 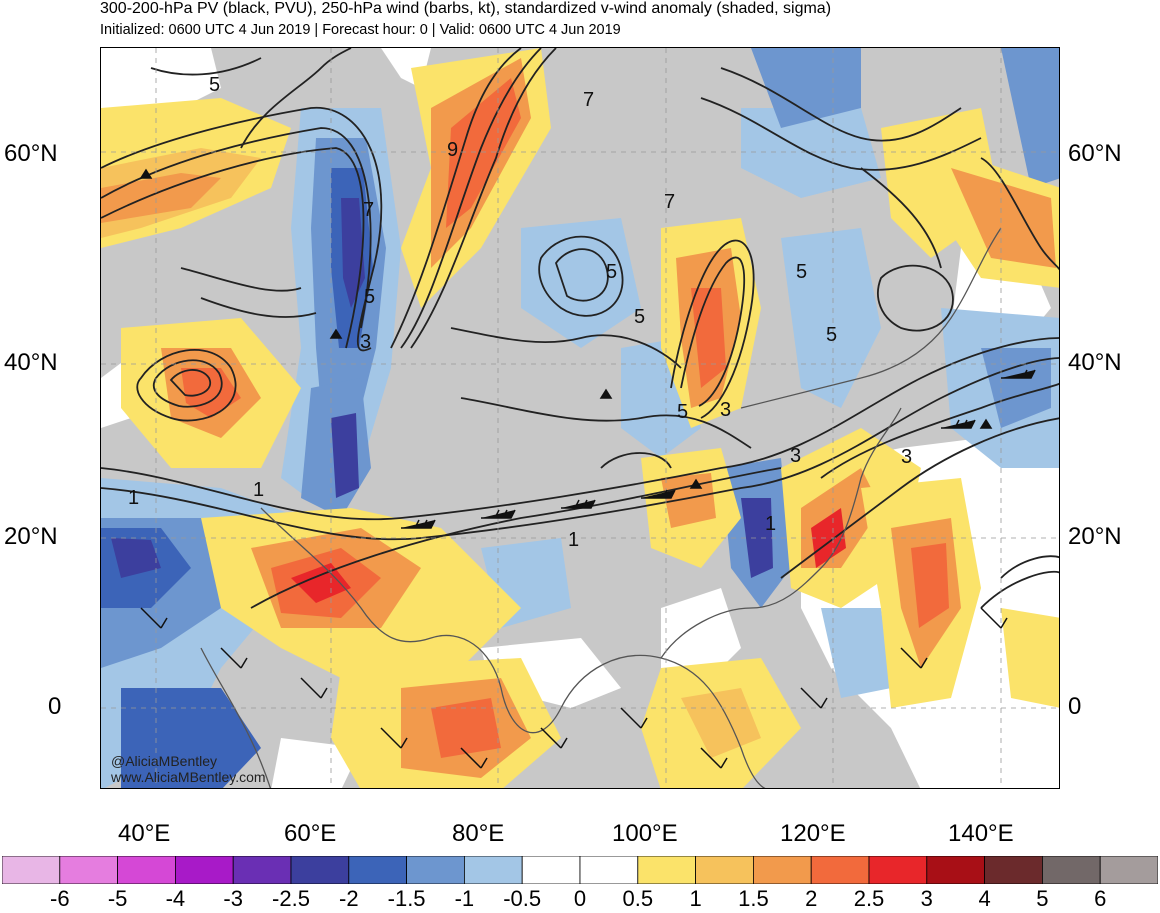 I want to click on colorbar-tick-label: 3, so click(x=926, y=898).